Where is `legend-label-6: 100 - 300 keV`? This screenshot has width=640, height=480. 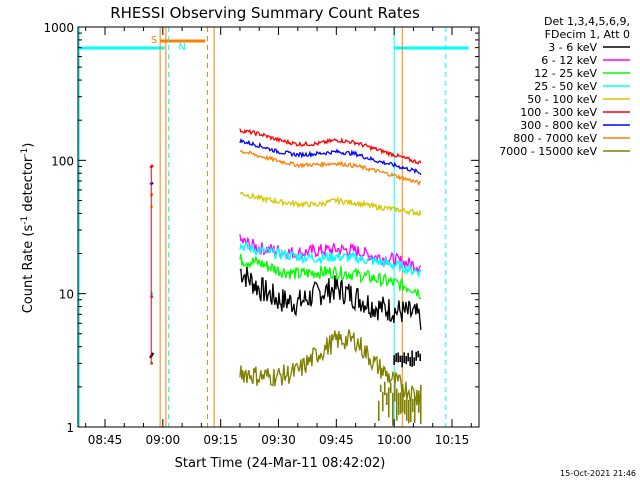 legend-label-6: 100 - 300 keV is located at coordinates (558, 112).